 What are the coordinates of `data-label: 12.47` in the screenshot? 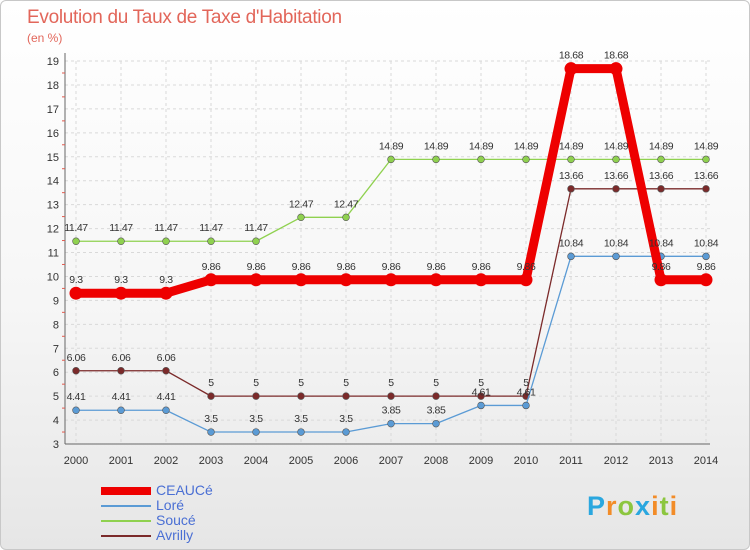 It's located at (346, 204).